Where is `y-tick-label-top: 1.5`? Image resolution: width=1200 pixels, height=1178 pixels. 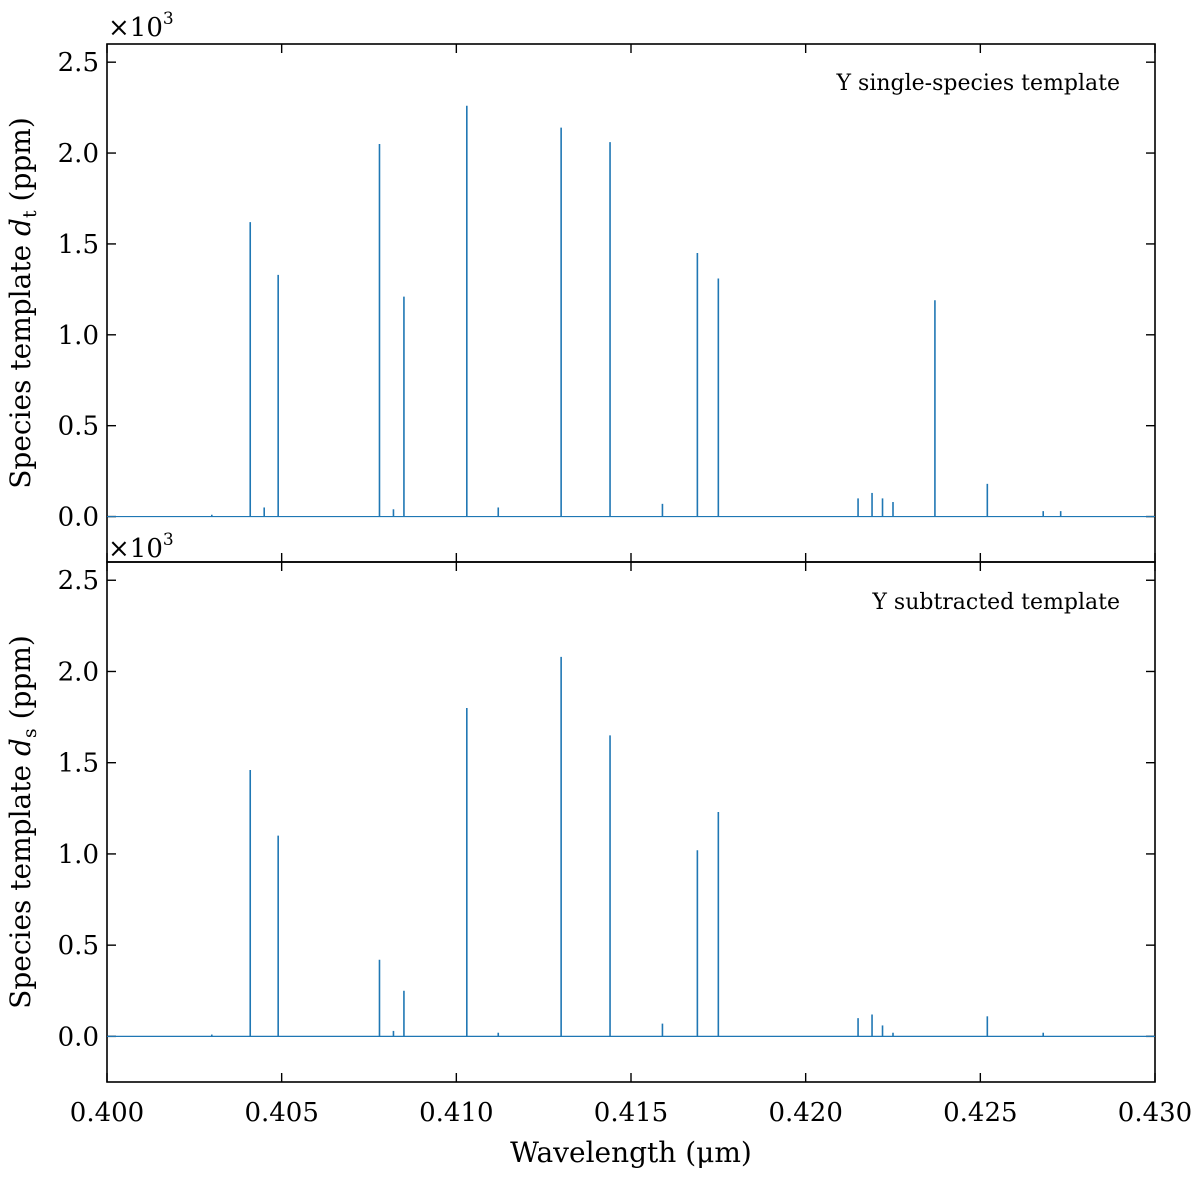 y-tick-label-top: 1.5 is located at coordinates (78, 245).